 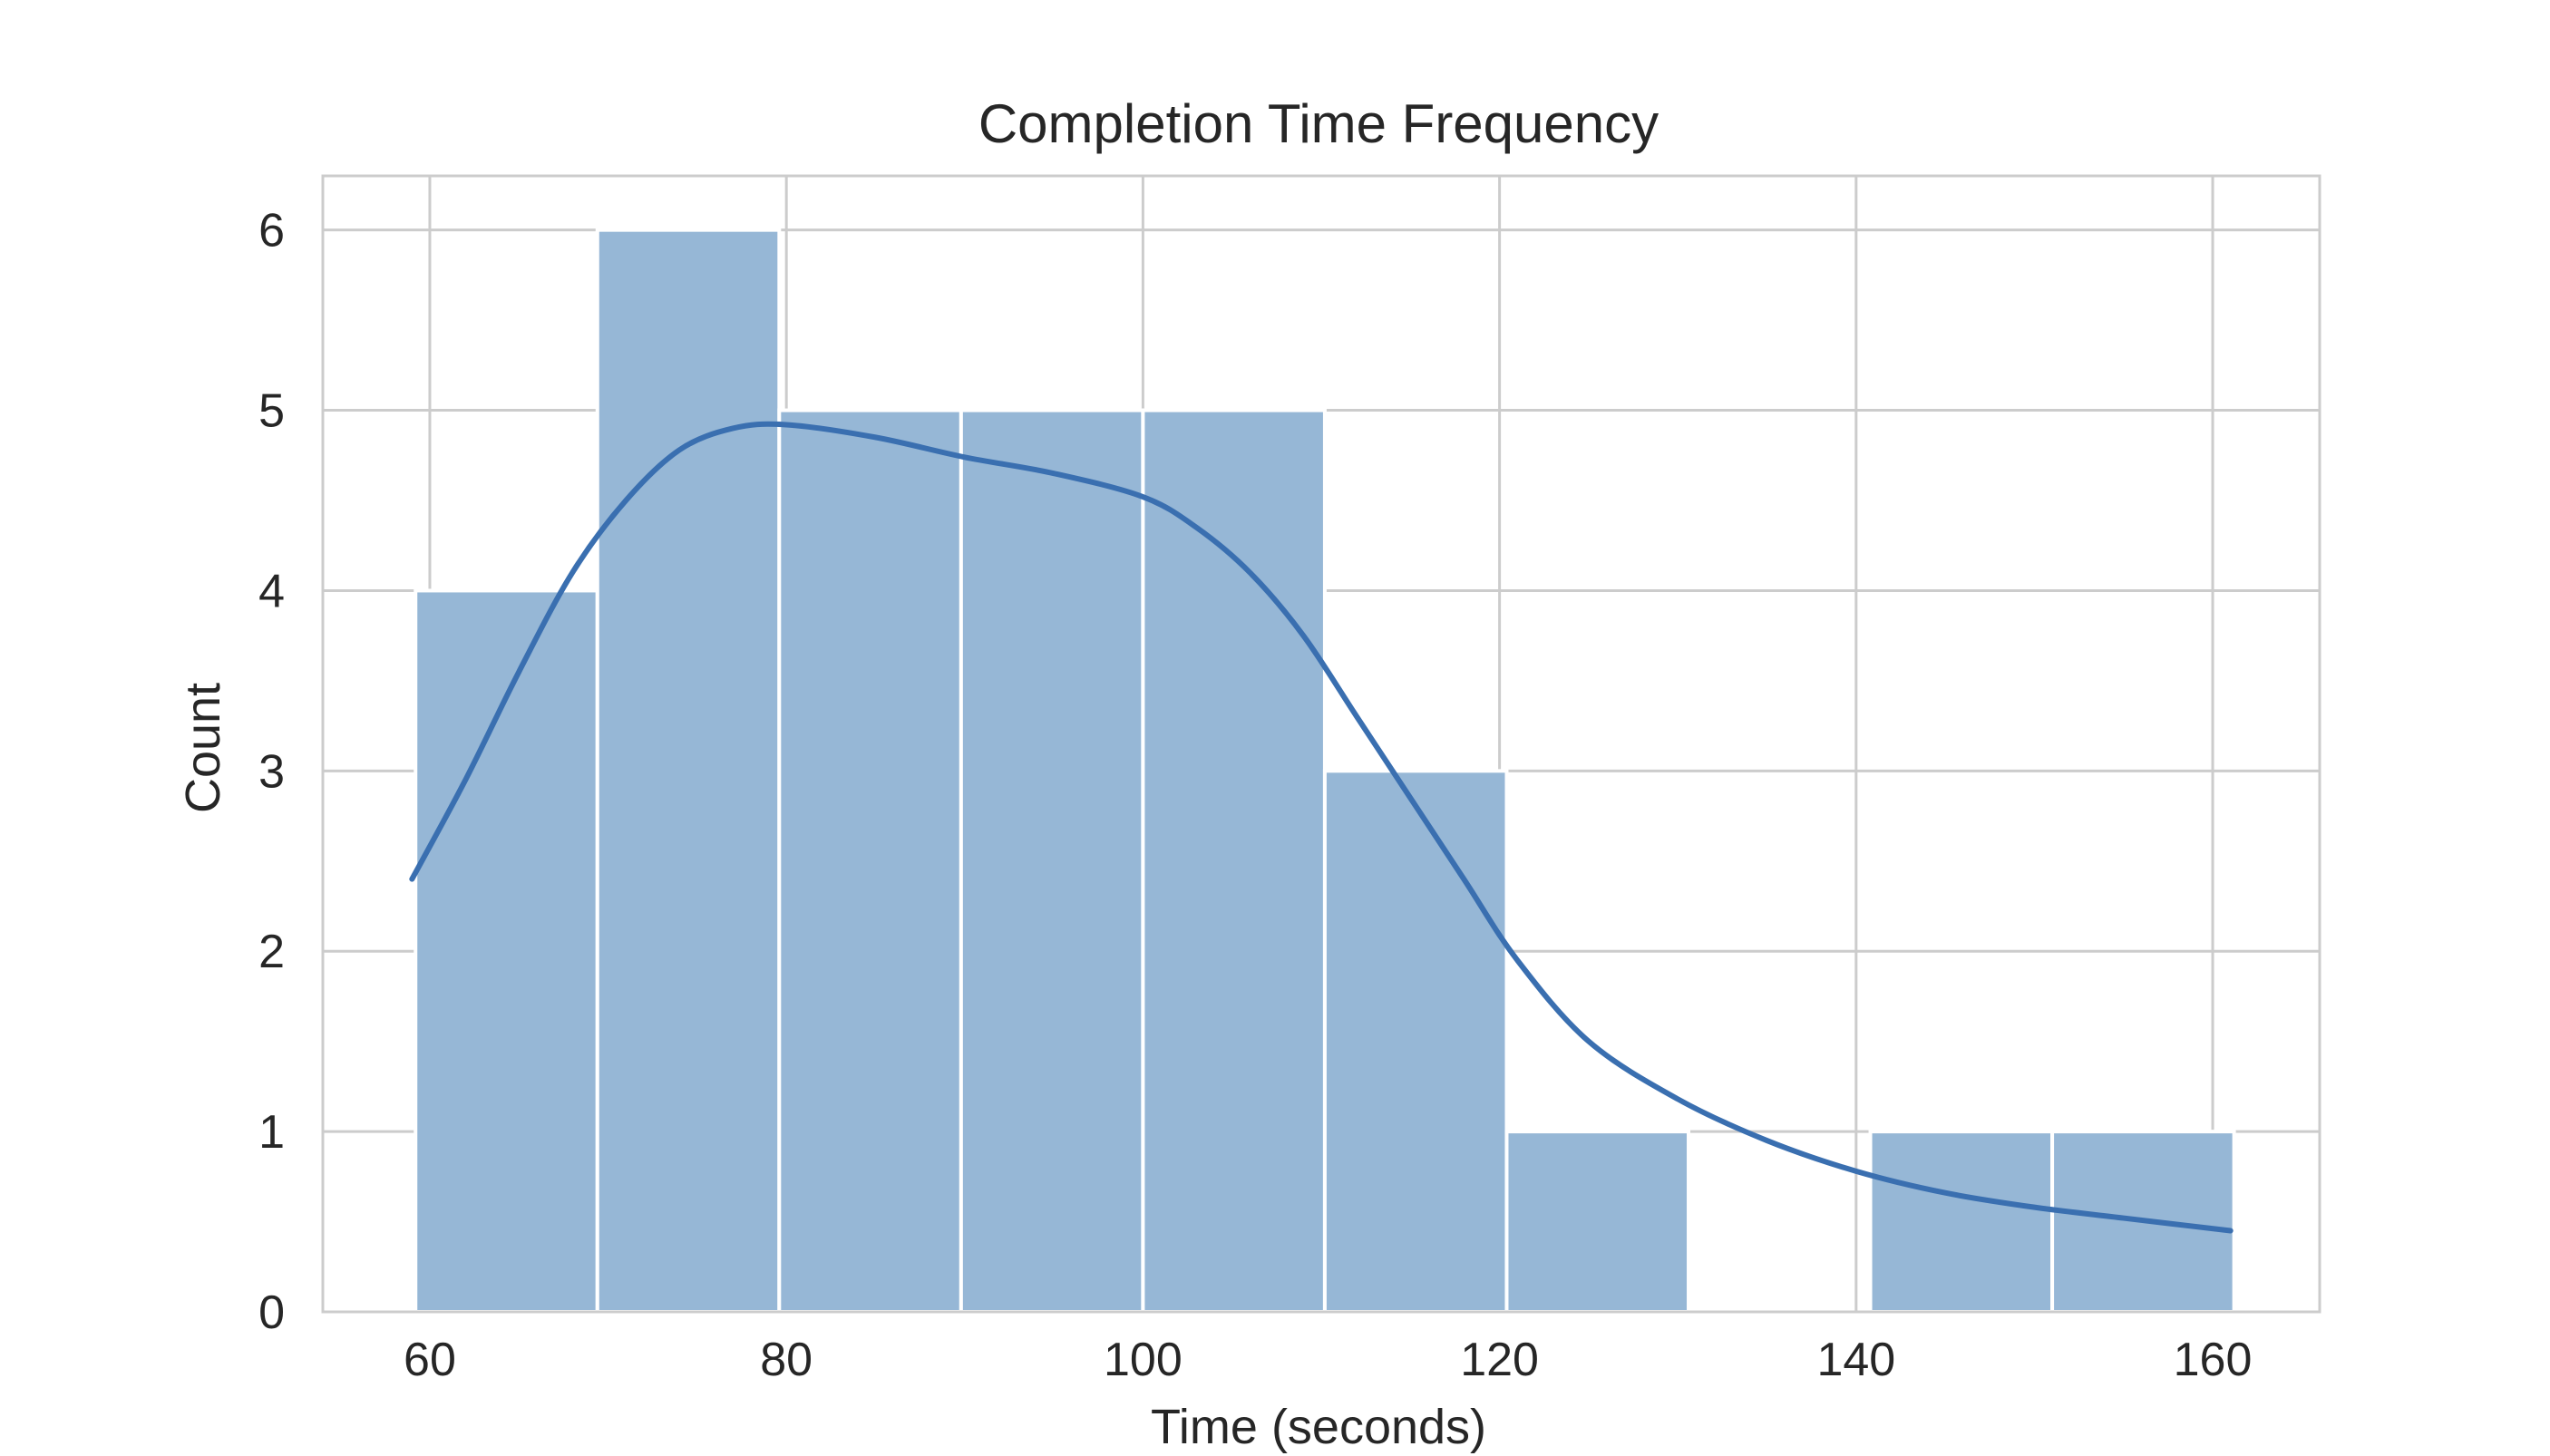 I want to click on y-tick-label: 3, so click(x=271, y=771).